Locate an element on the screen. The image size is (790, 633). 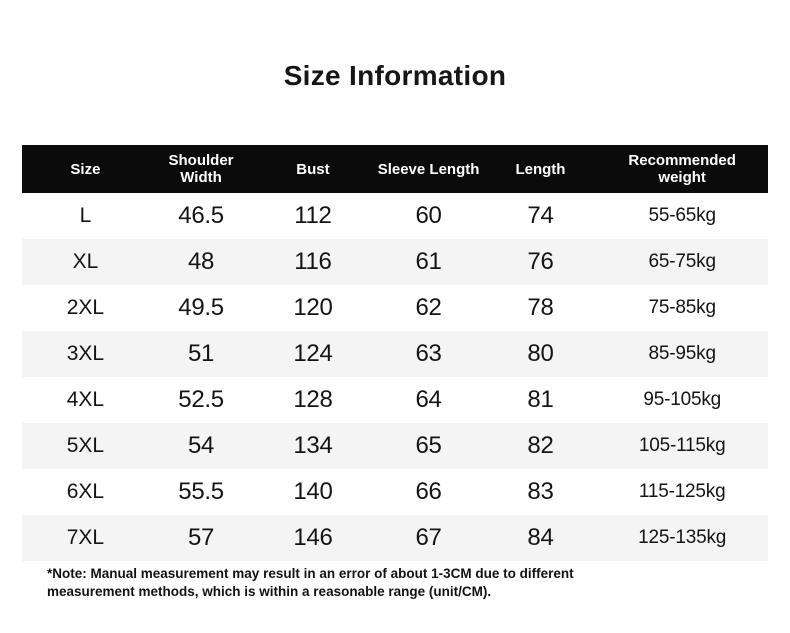
cell-sleeve-length: 63 is located at coordinates (428, 353).